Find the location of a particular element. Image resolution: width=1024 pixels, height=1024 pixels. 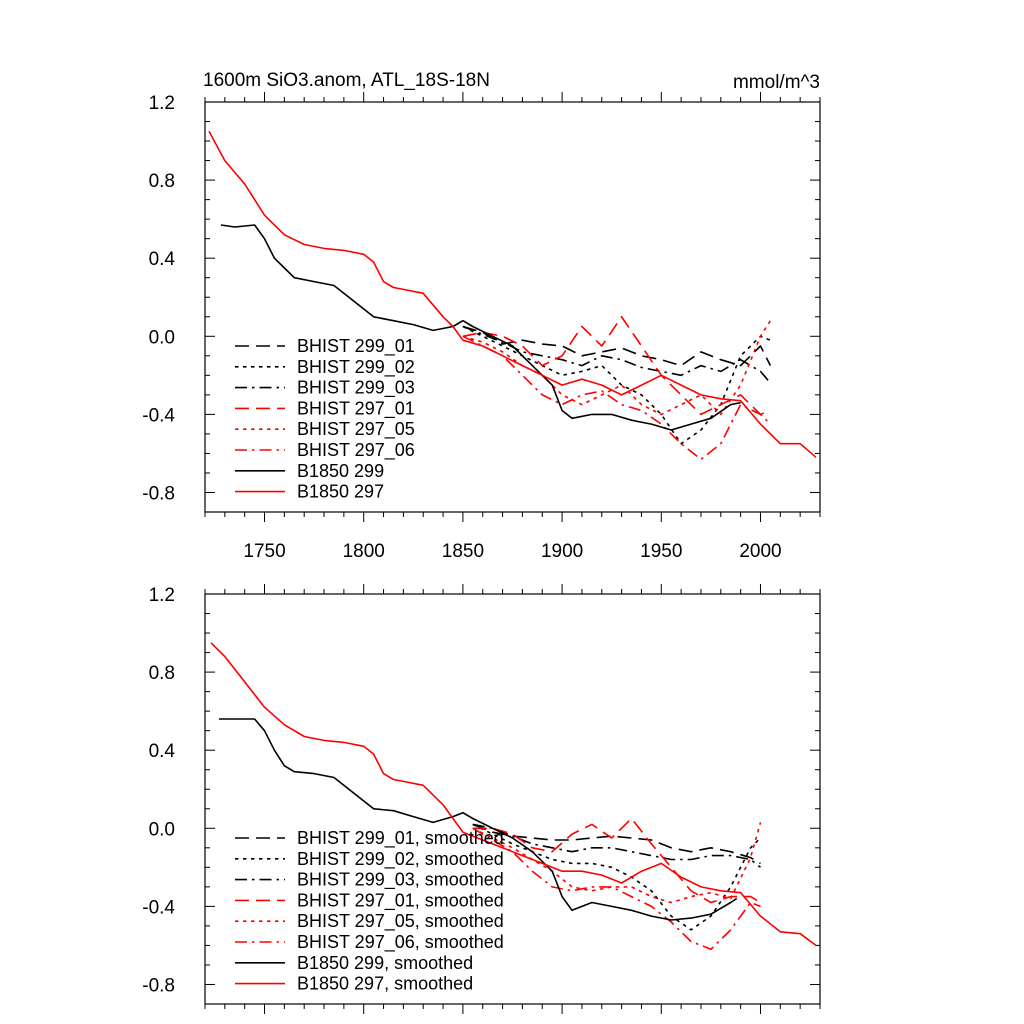

series-line-bhist-299-02-smoothed is located at coordinates (617, 877).